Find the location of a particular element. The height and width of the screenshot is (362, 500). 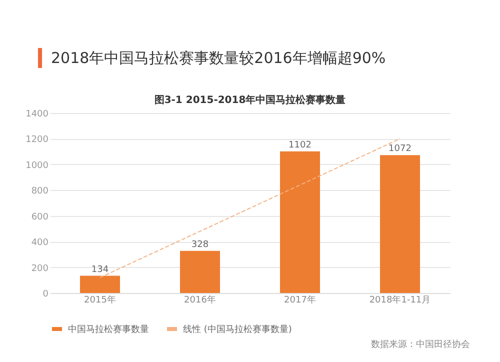

source-note: 数据来源：中国田径协会 is located at coordinates (420, 344).